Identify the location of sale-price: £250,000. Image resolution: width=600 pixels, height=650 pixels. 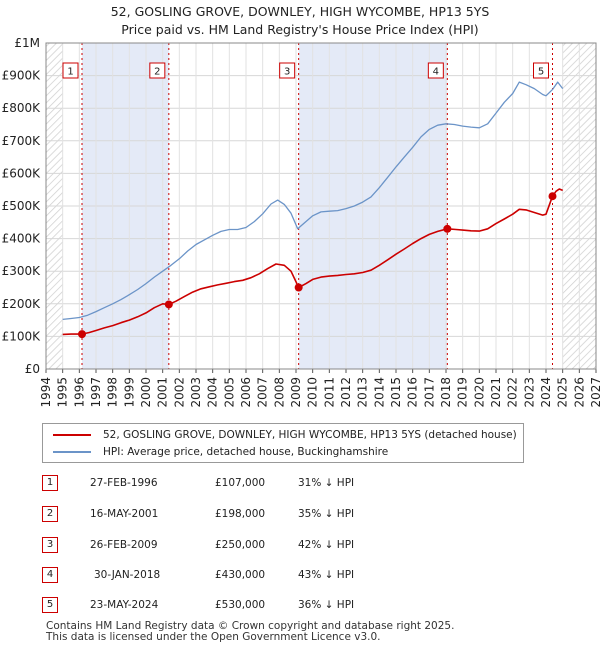
(240, 545).